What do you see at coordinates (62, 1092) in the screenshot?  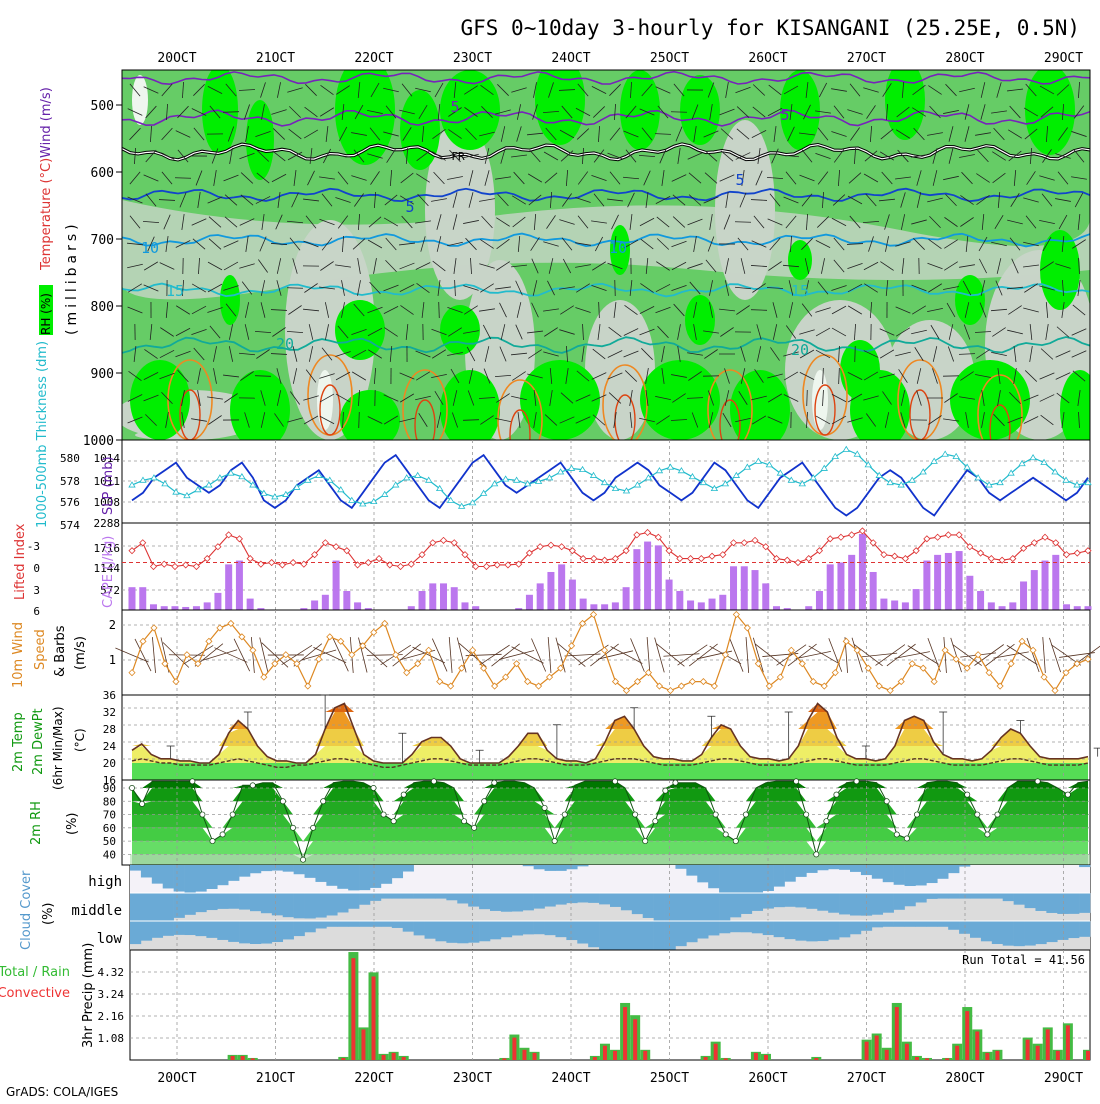 I see `credit-text: GrADS: COLA/IGES` at bounding box center [62, 1092].